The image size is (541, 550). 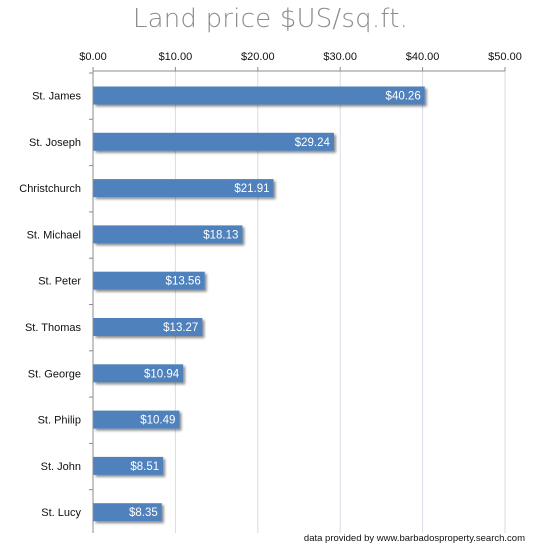 I want to click on category-label: Christchurch, so click(x=50, y=189).